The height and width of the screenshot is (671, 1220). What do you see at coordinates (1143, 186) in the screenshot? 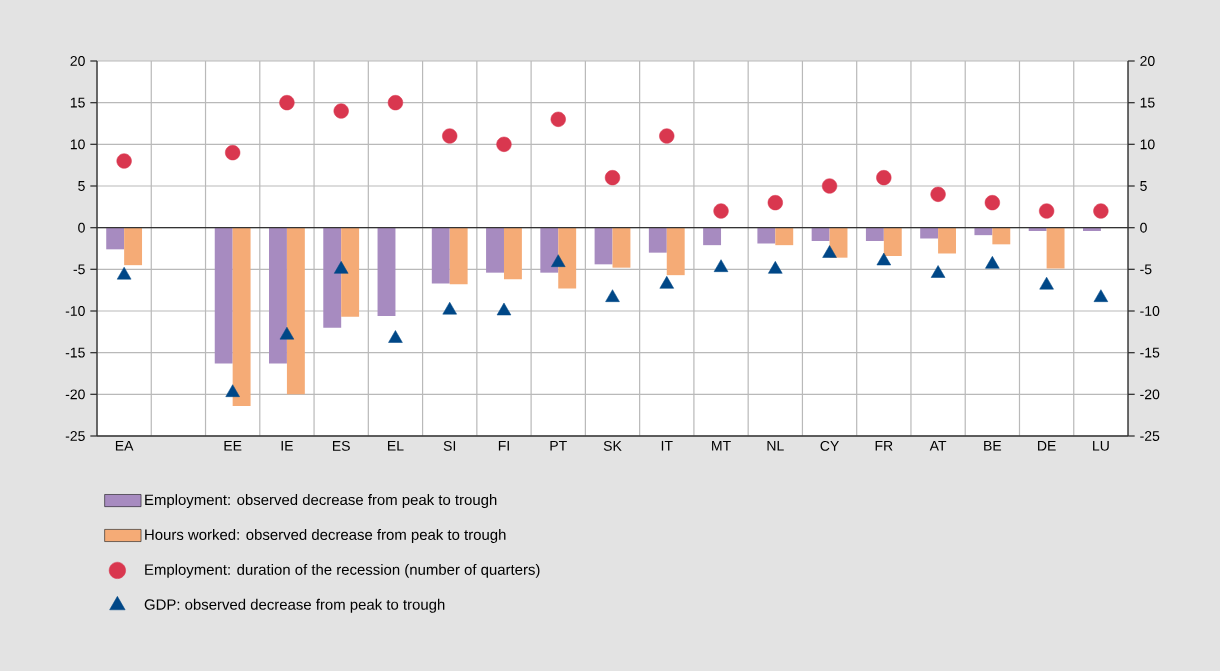
I see `y2-tick-label: 5` at bounding box center [1143, 186].